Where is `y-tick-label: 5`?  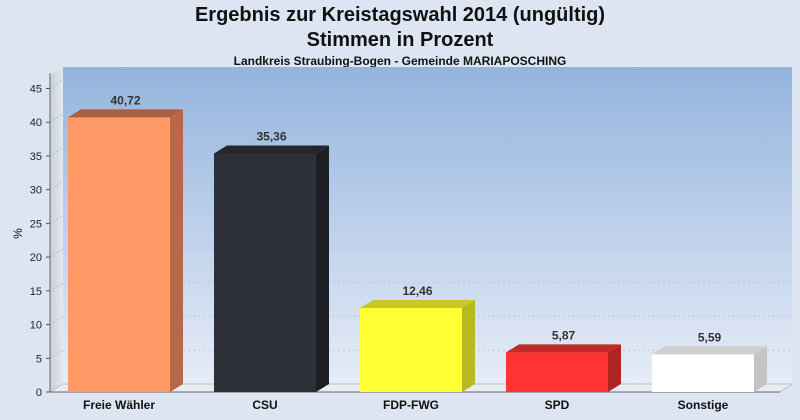 y-tick-label: 5 is located at coordinates (39, 359).